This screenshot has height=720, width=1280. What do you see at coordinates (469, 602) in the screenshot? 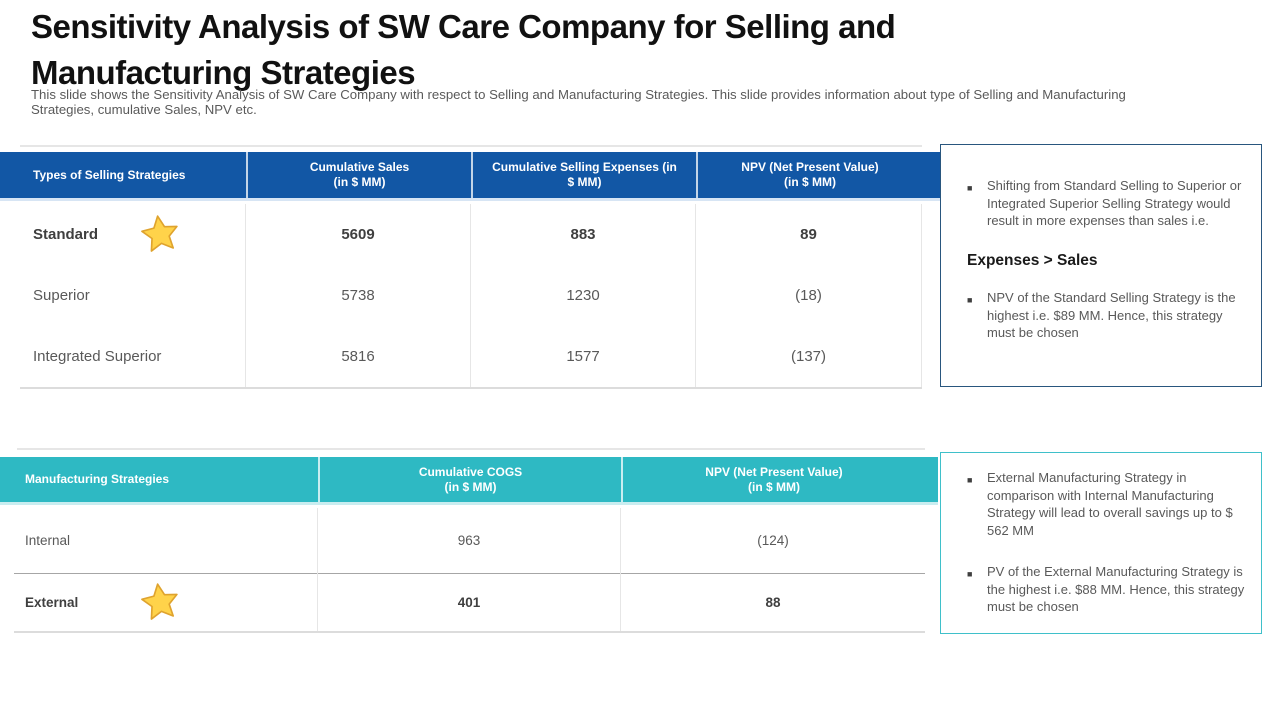
I see `manufacturing-row-external-cogs: 401` at bounding box center [469, 602].